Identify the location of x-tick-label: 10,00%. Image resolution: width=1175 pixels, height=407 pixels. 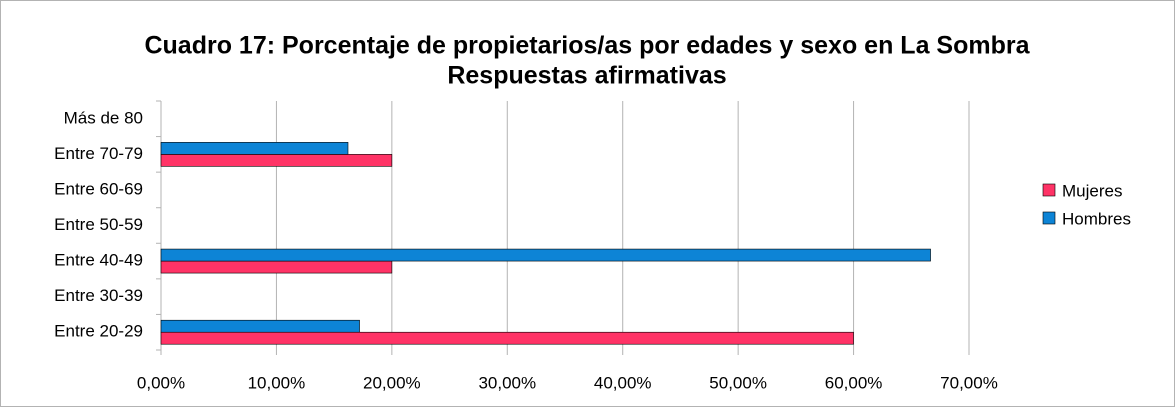
(277, 382).